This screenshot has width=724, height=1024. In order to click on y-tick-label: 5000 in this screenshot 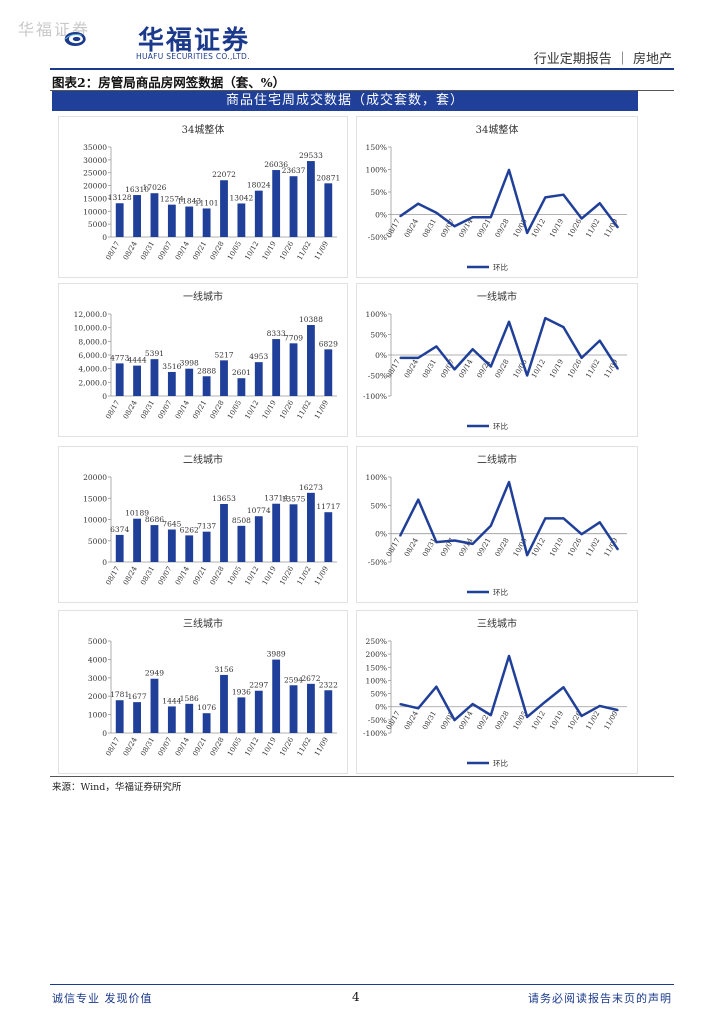, I will do `click(97, 641)`.